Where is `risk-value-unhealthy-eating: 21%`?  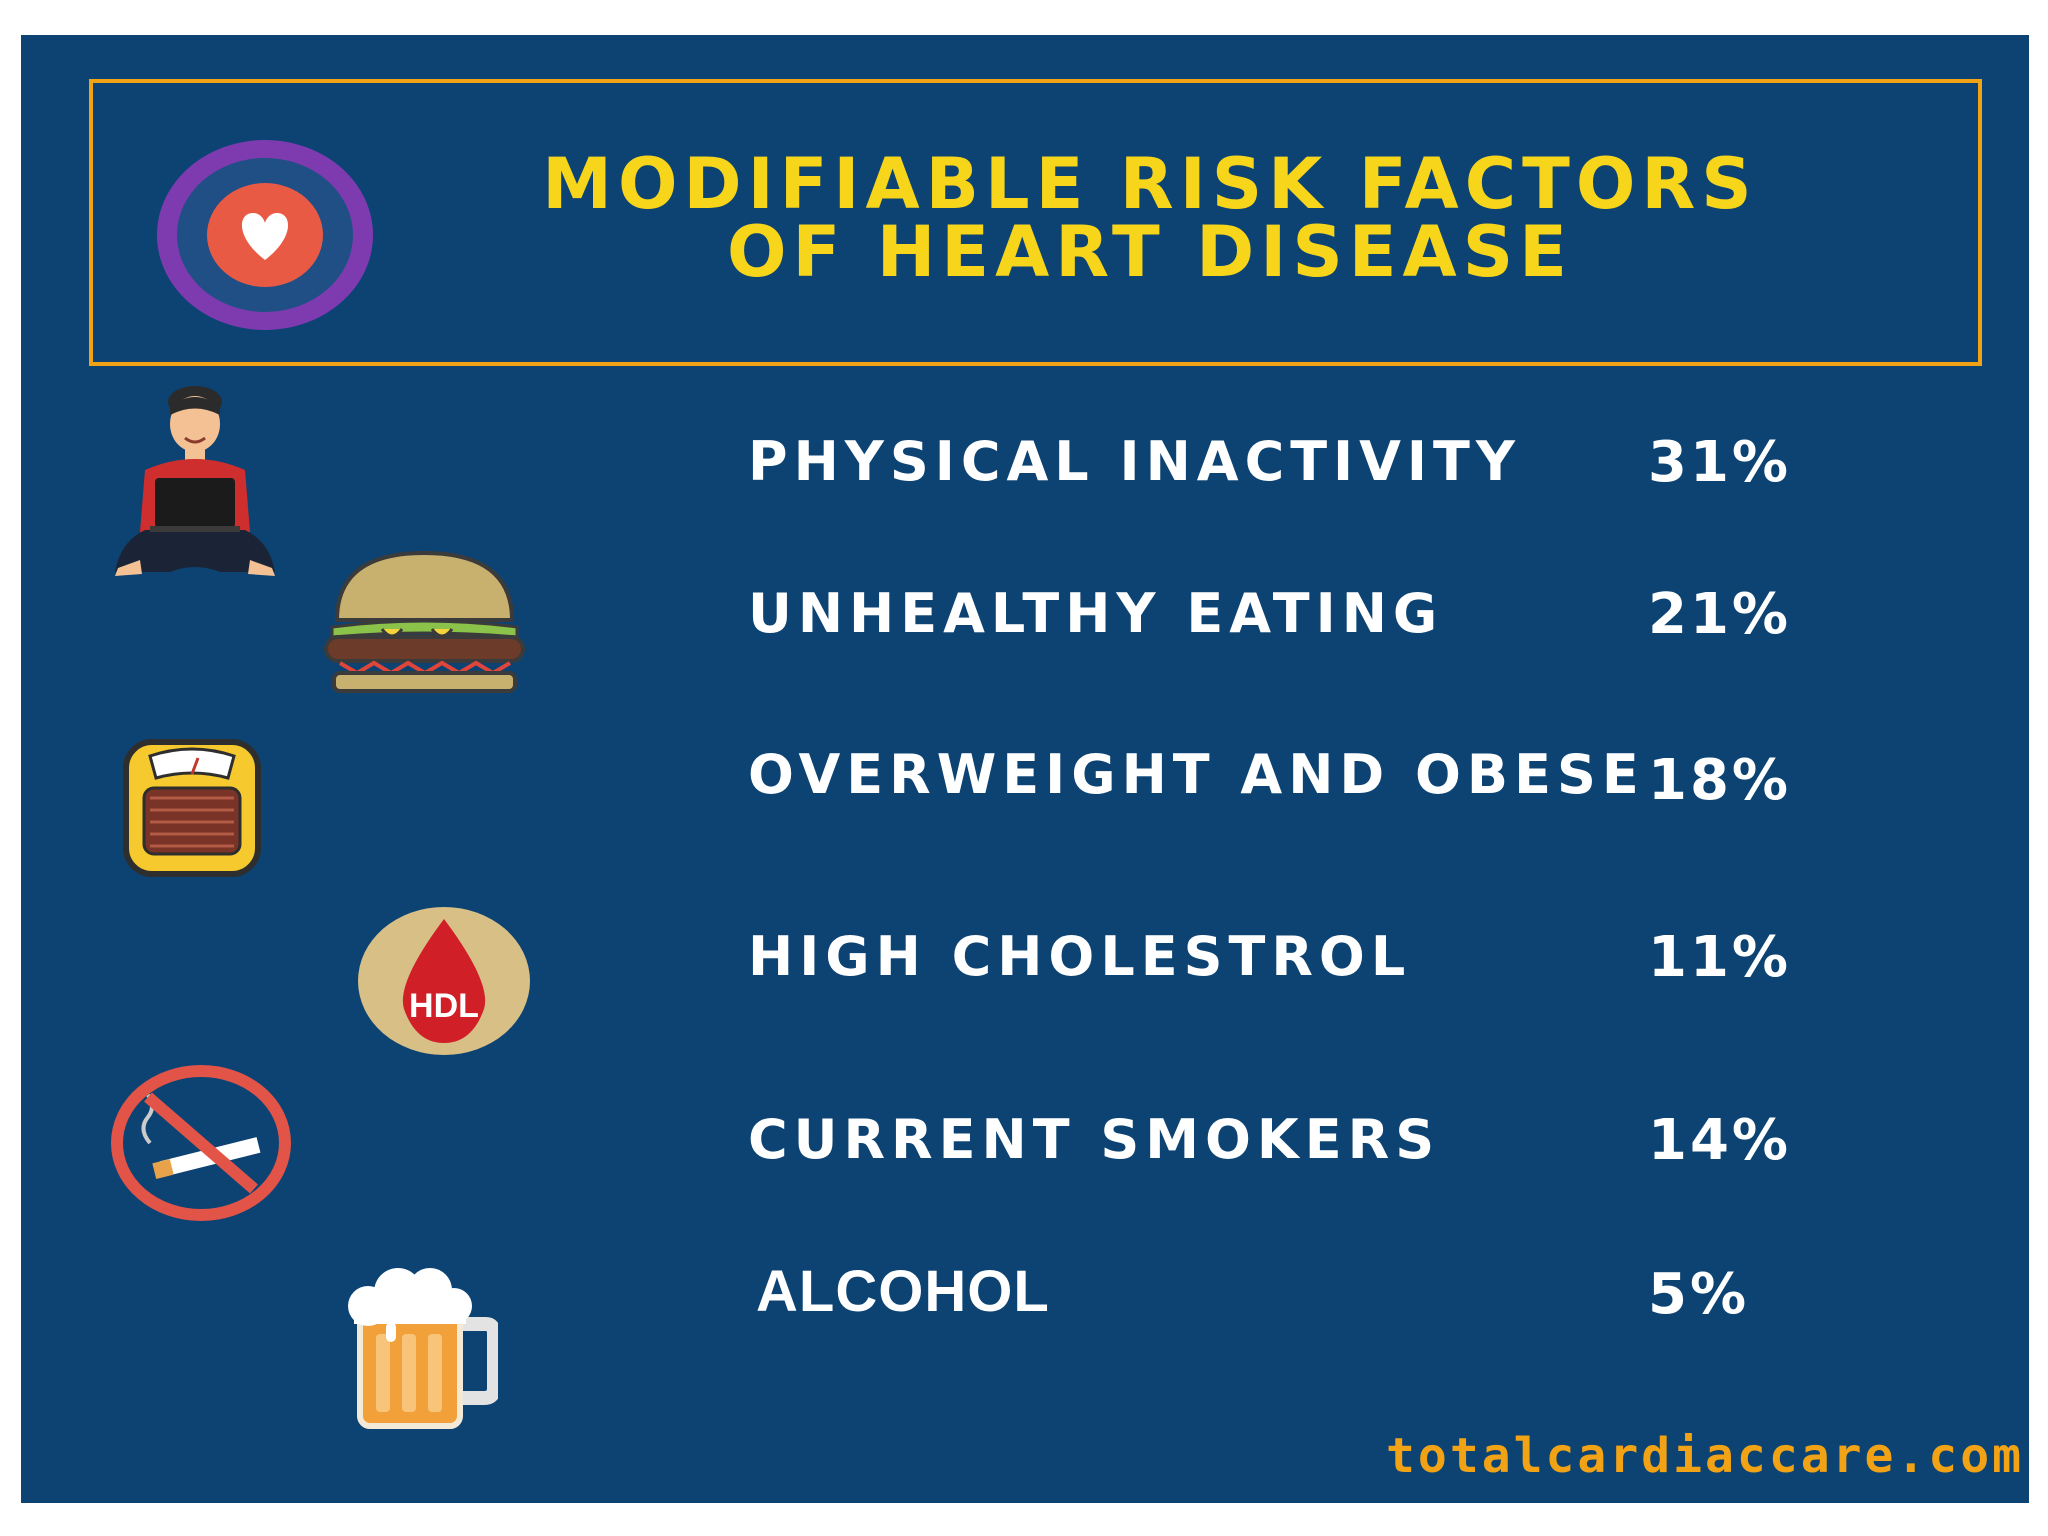 risk-value-unhealthy-eating: 21% is located at coordinates (1720, 614).